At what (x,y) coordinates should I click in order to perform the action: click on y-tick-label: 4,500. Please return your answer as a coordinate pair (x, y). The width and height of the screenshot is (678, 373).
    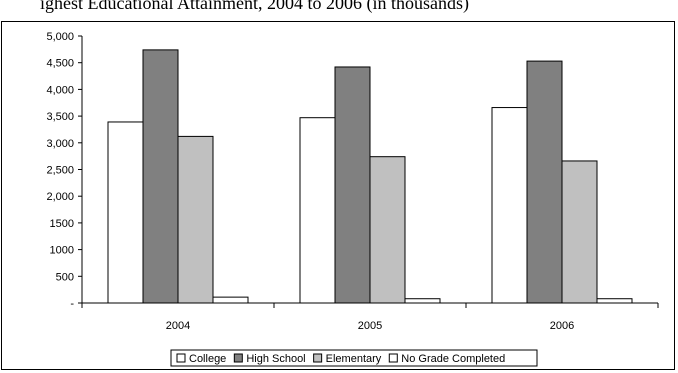
    Looking at the image, I should click on (60, 64).